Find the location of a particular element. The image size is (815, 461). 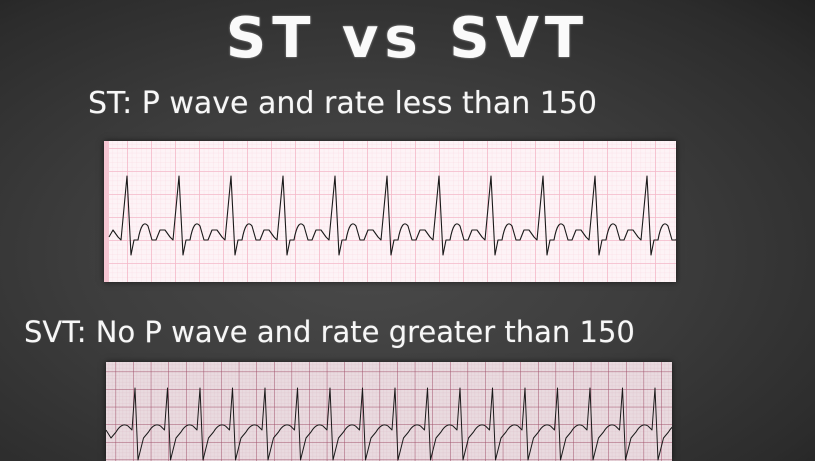

svt-ecg-trace is located at coordinates (389, 411).